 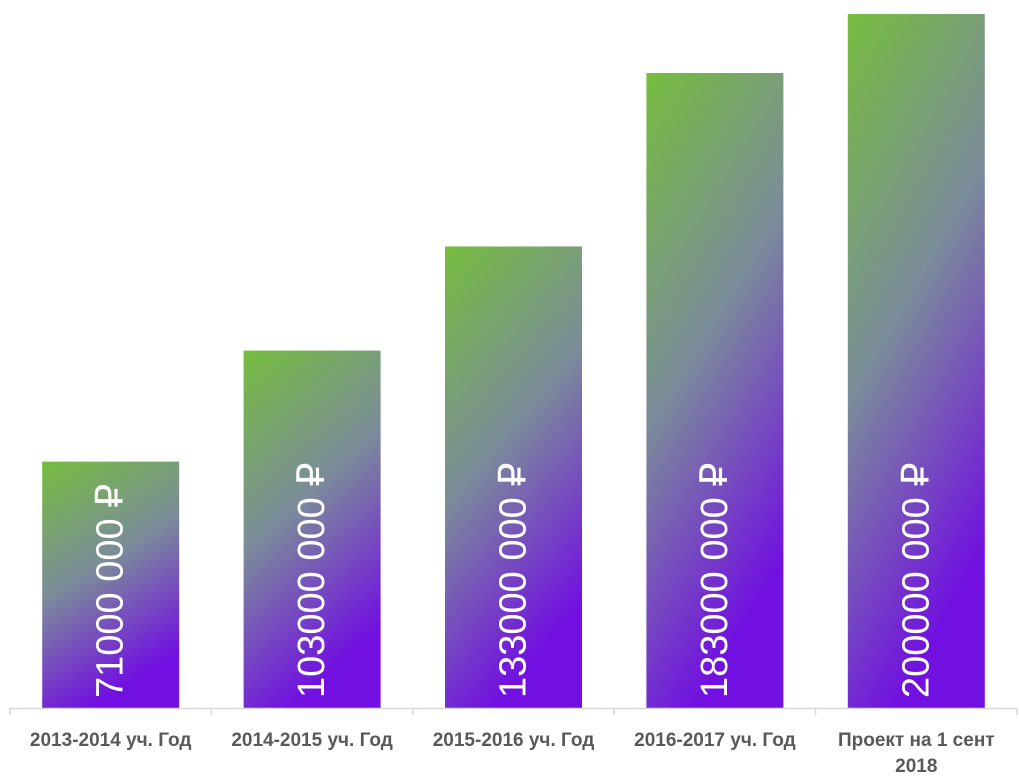 What do you see at coordinates (715, 581) in the screenshot?
I see `bar-value-label: 183000 000 ₽` at bounding box center [715, 581].